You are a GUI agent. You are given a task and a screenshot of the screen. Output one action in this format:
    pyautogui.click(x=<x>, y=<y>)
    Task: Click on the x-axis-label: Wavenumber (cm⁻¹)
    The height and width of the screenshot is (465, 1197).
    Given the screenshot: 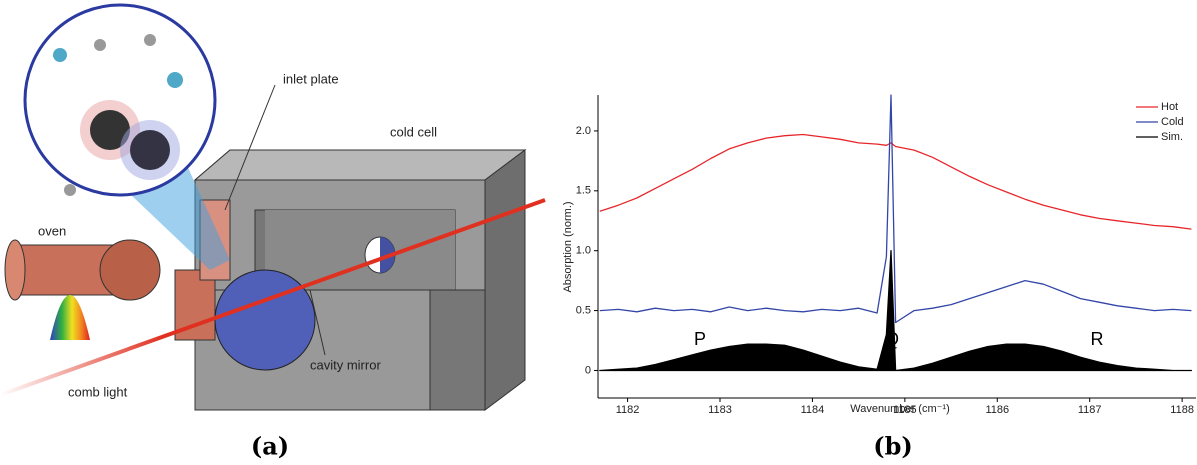 What is the action you would take?
    pyautogui.click(x=900, y=409)
    